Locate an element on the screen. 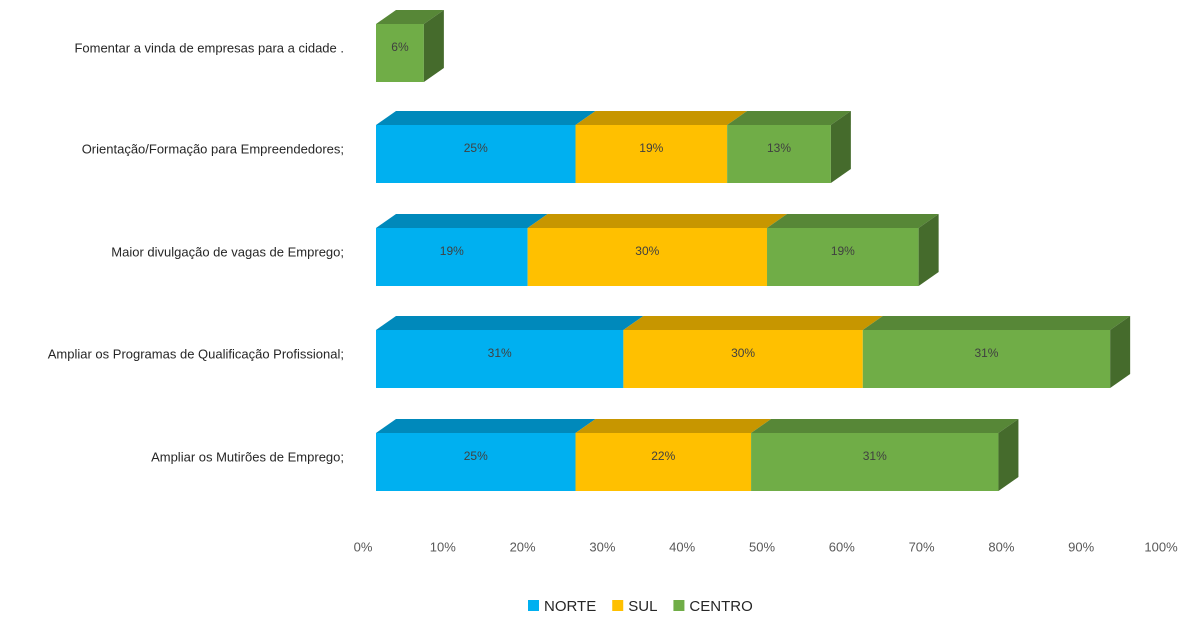 The width and height of the screenshot is (1186, 628). bar-row: 25% 19% 13% is located at coordinates (613, 147).